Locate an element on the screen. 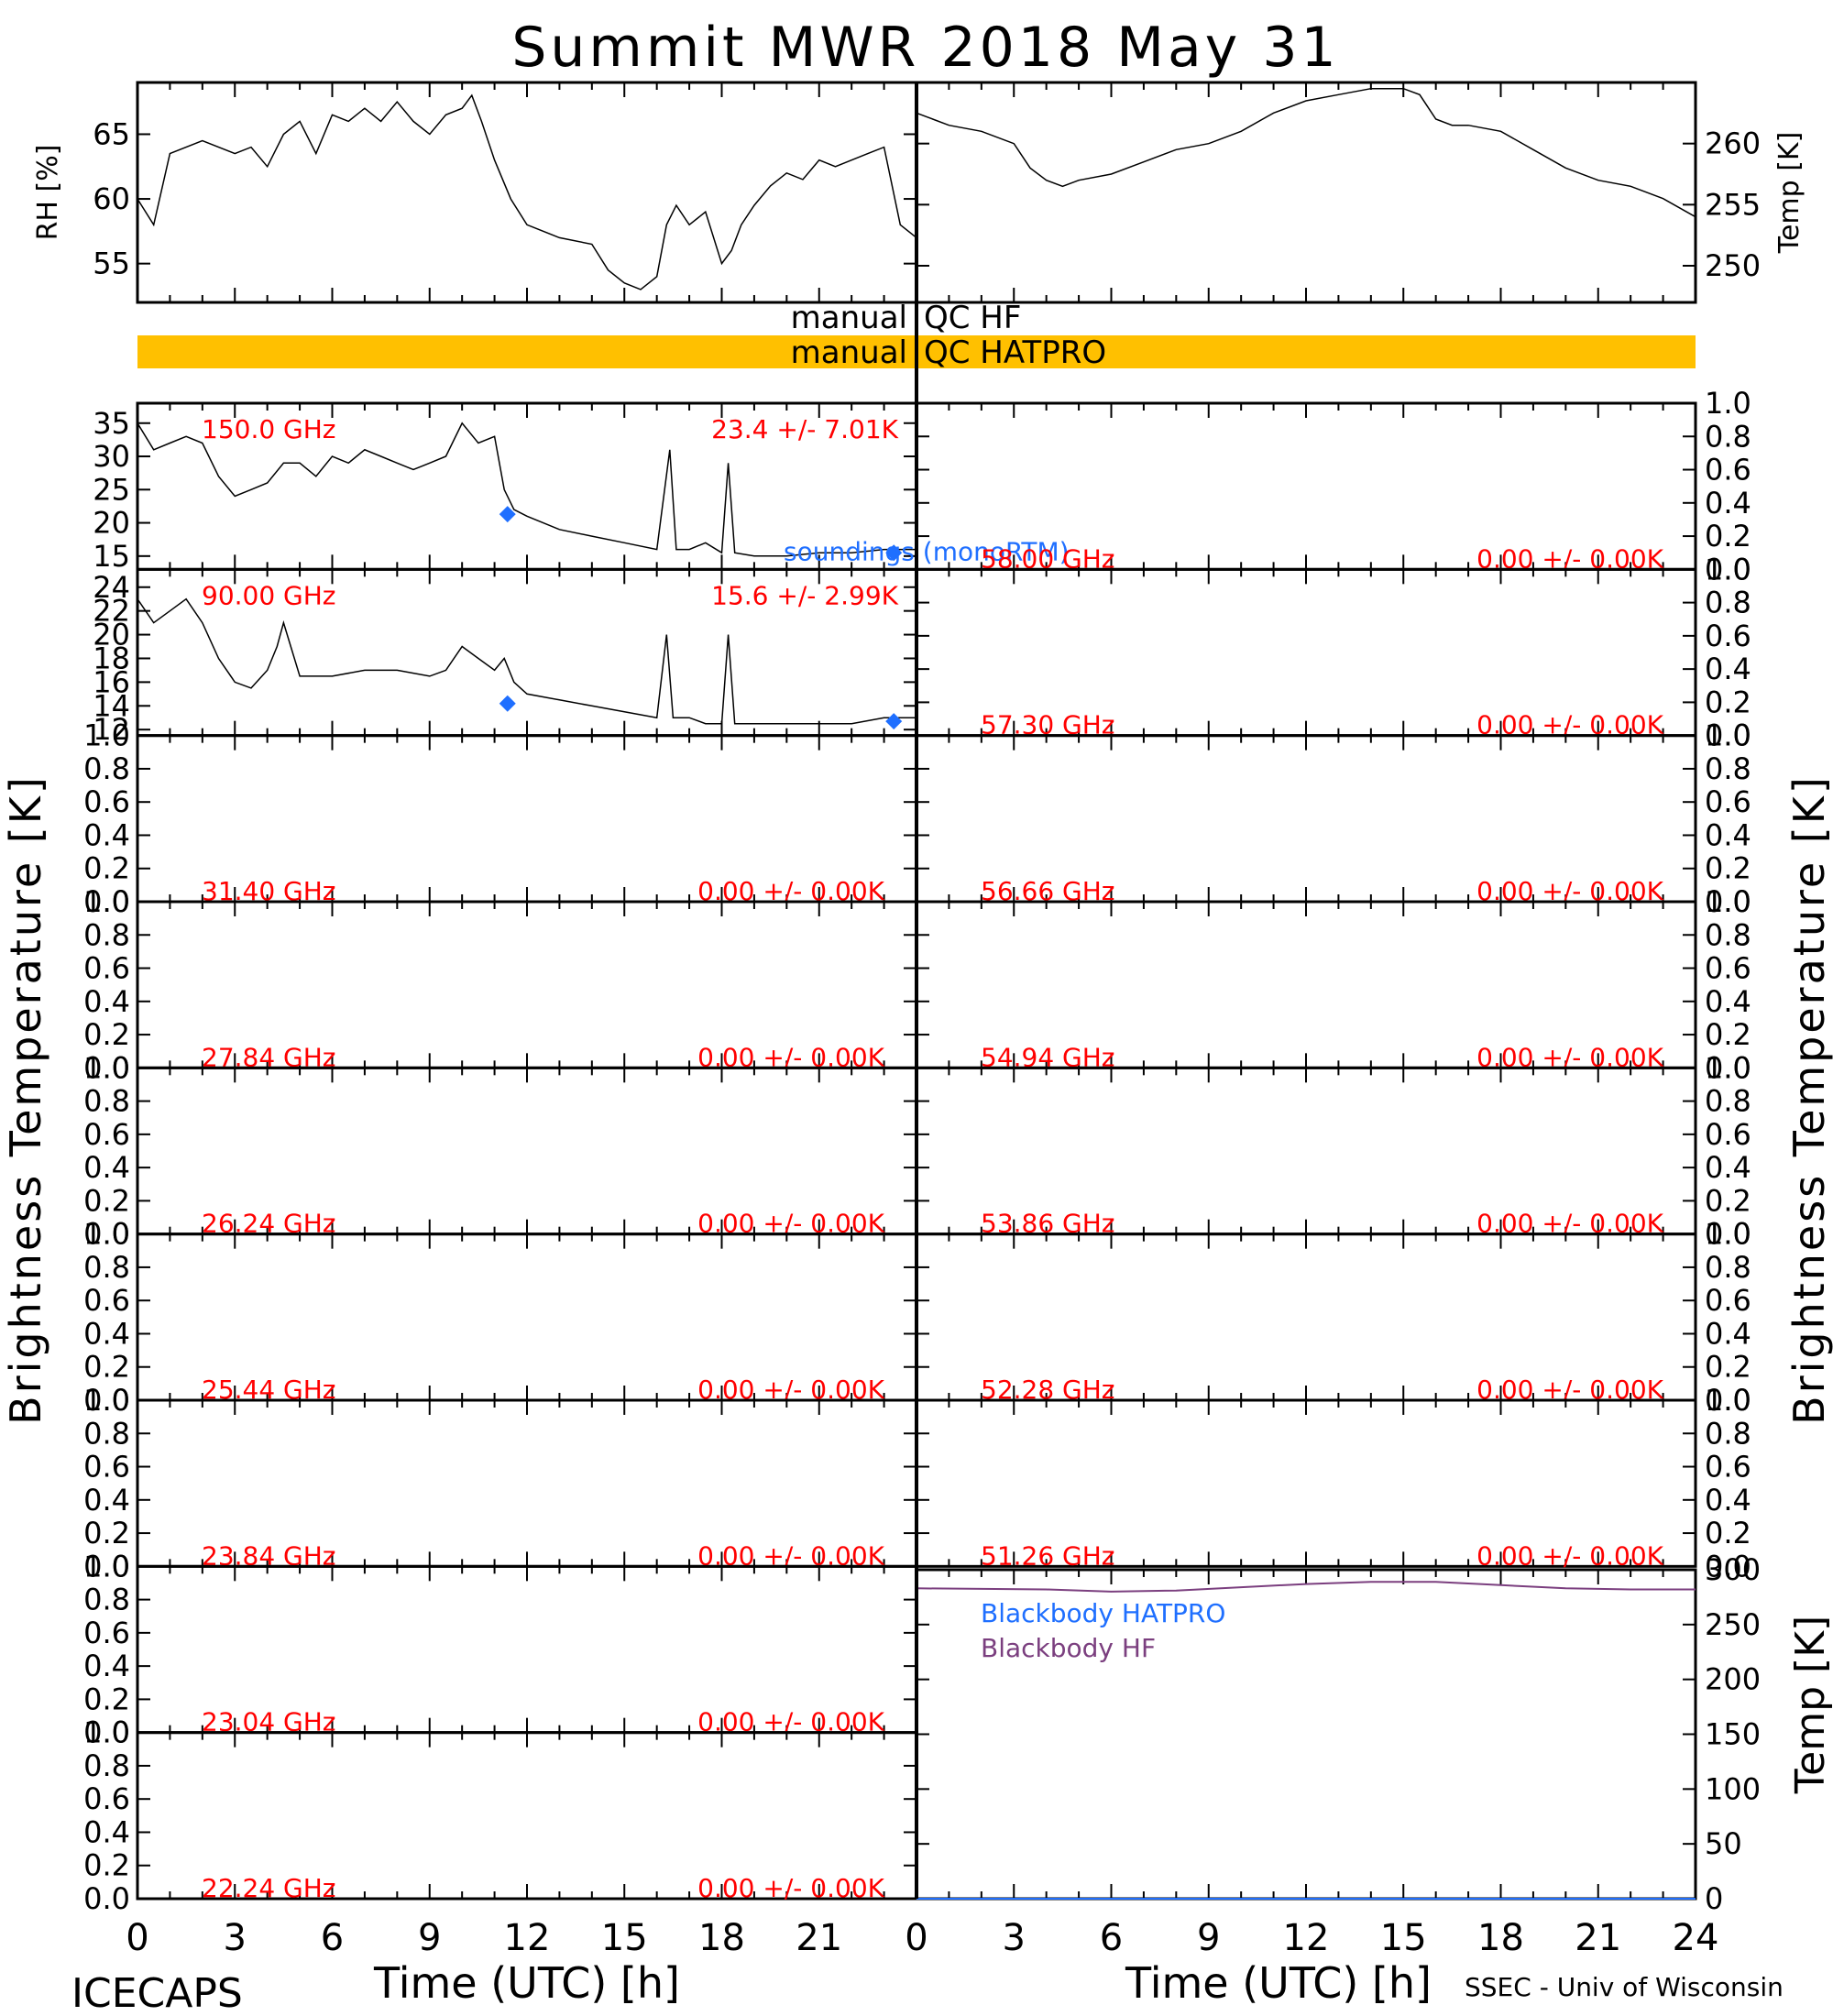 The image size is (1833, 2016). icecaps-footer: ICECAPS is located at coordinates (157, 1993).